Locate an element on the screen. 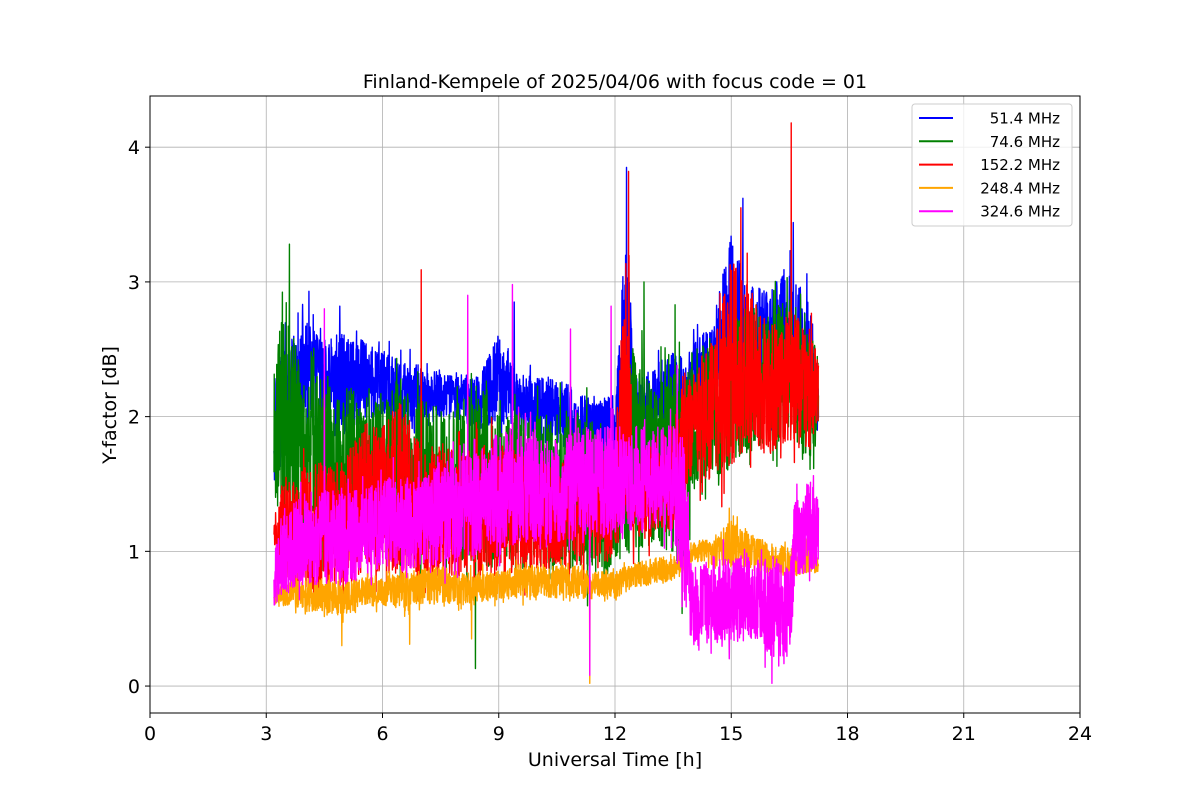  legend-box is located at coordinates (992, 165).